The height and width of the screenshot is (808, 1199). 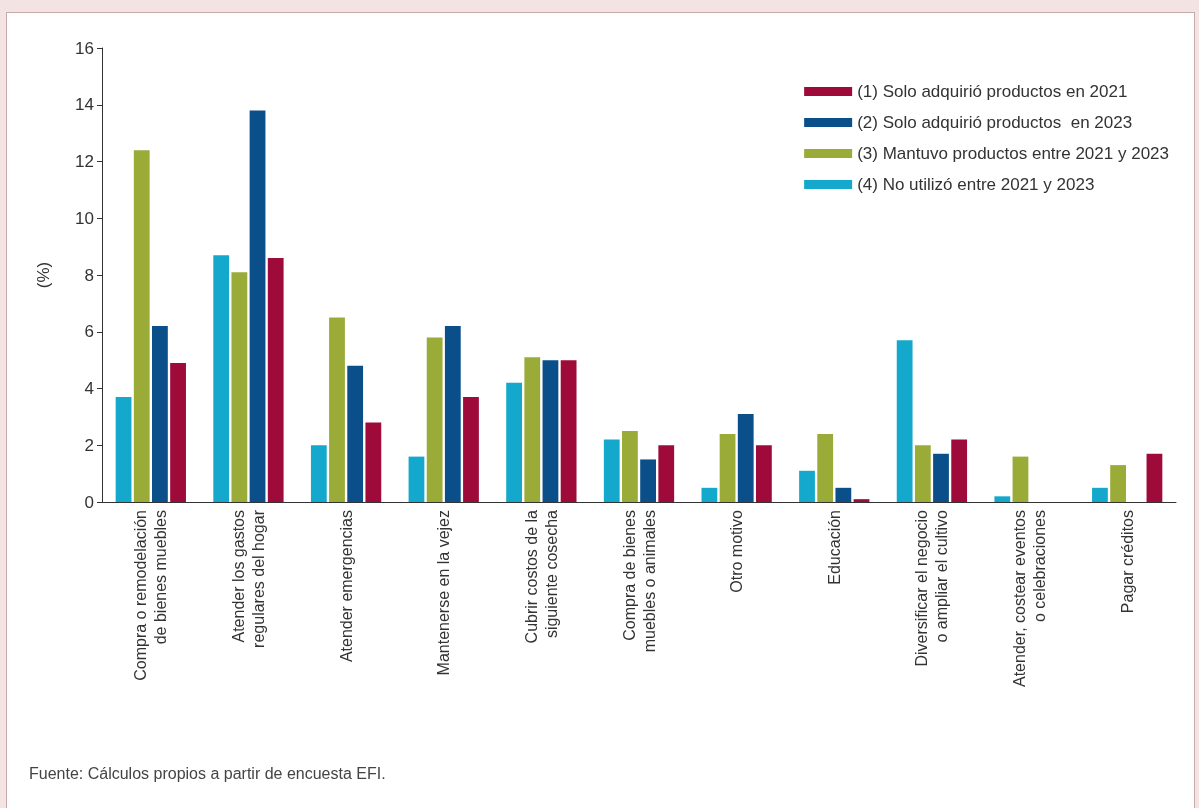 I want to click on legend-label: (3) Mantuvo productos entre 2021 y 2023, so click(x=1013, y=153).